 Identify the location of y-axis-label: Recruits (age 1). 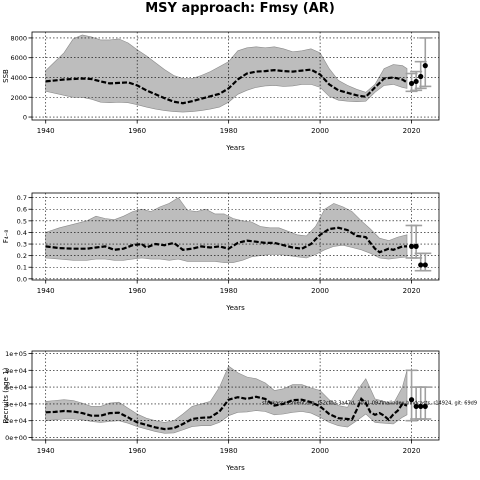
(6, 395).